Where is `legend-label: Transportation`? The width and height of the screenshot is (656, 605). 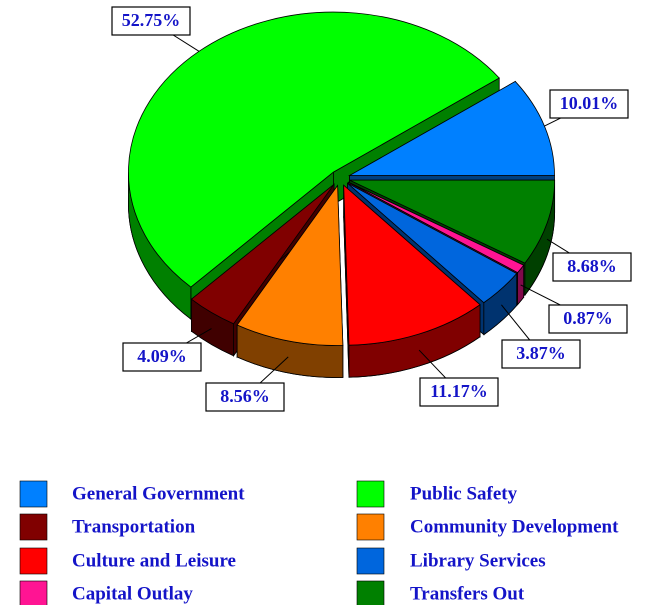
legend-label: Transportation is located at coordinates (134, 526).